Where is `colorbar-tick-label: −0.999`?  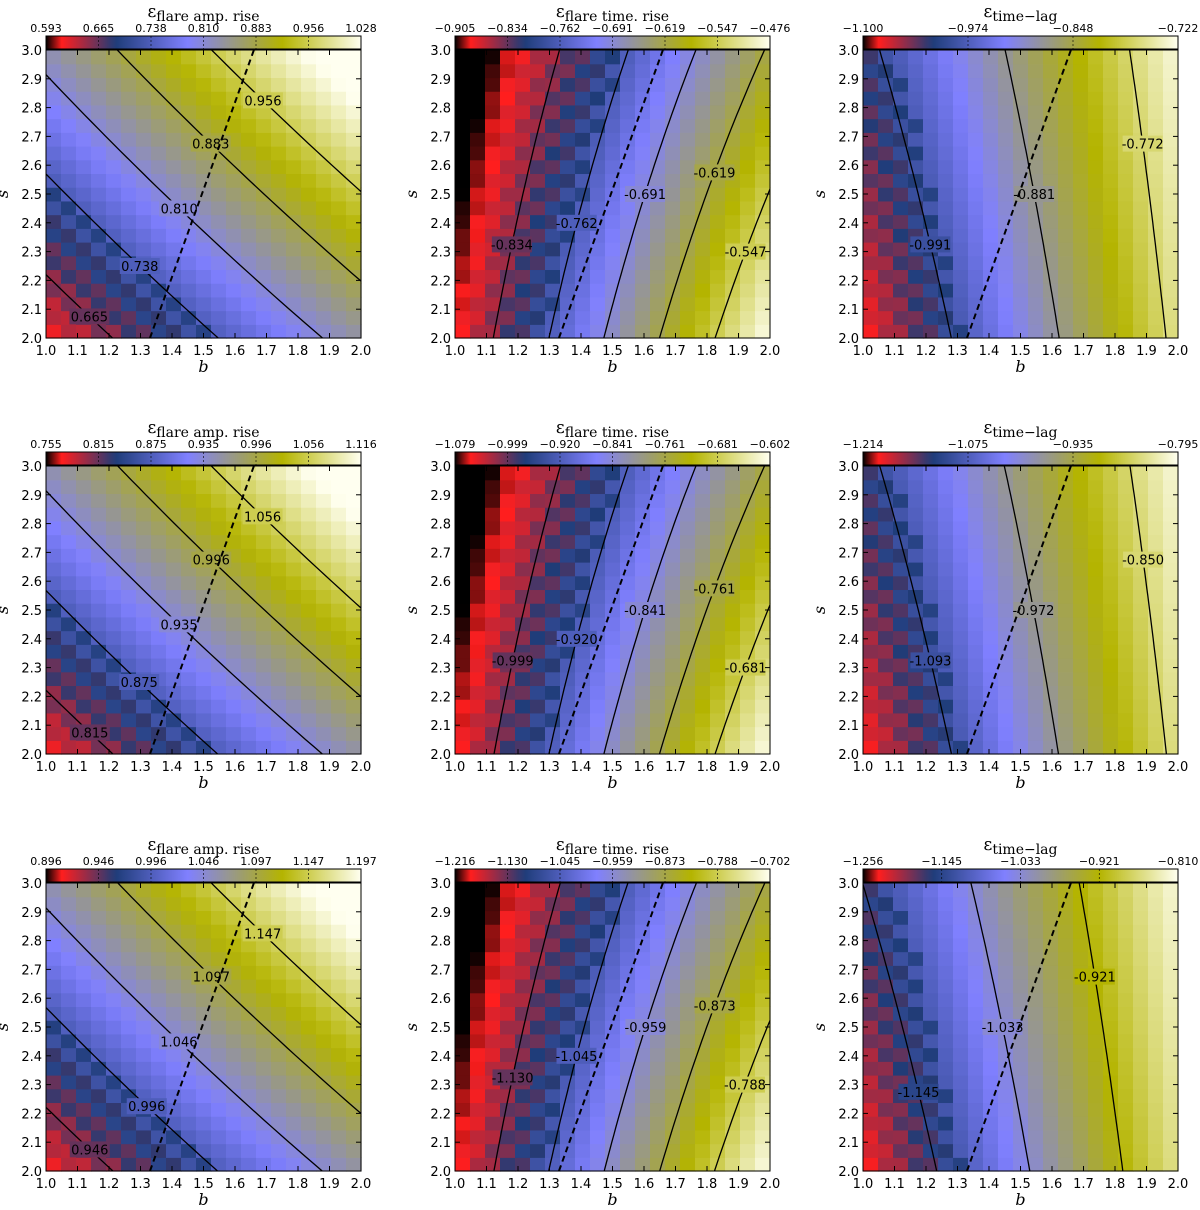 colorbar-tick-label: −0.999 is located at coordinates (507, 444).